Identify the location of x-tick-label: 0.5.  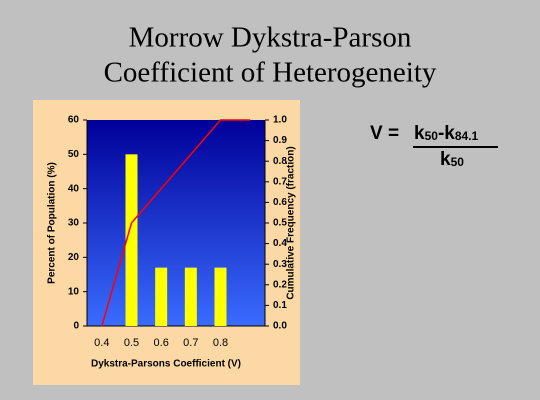
(131, 343).